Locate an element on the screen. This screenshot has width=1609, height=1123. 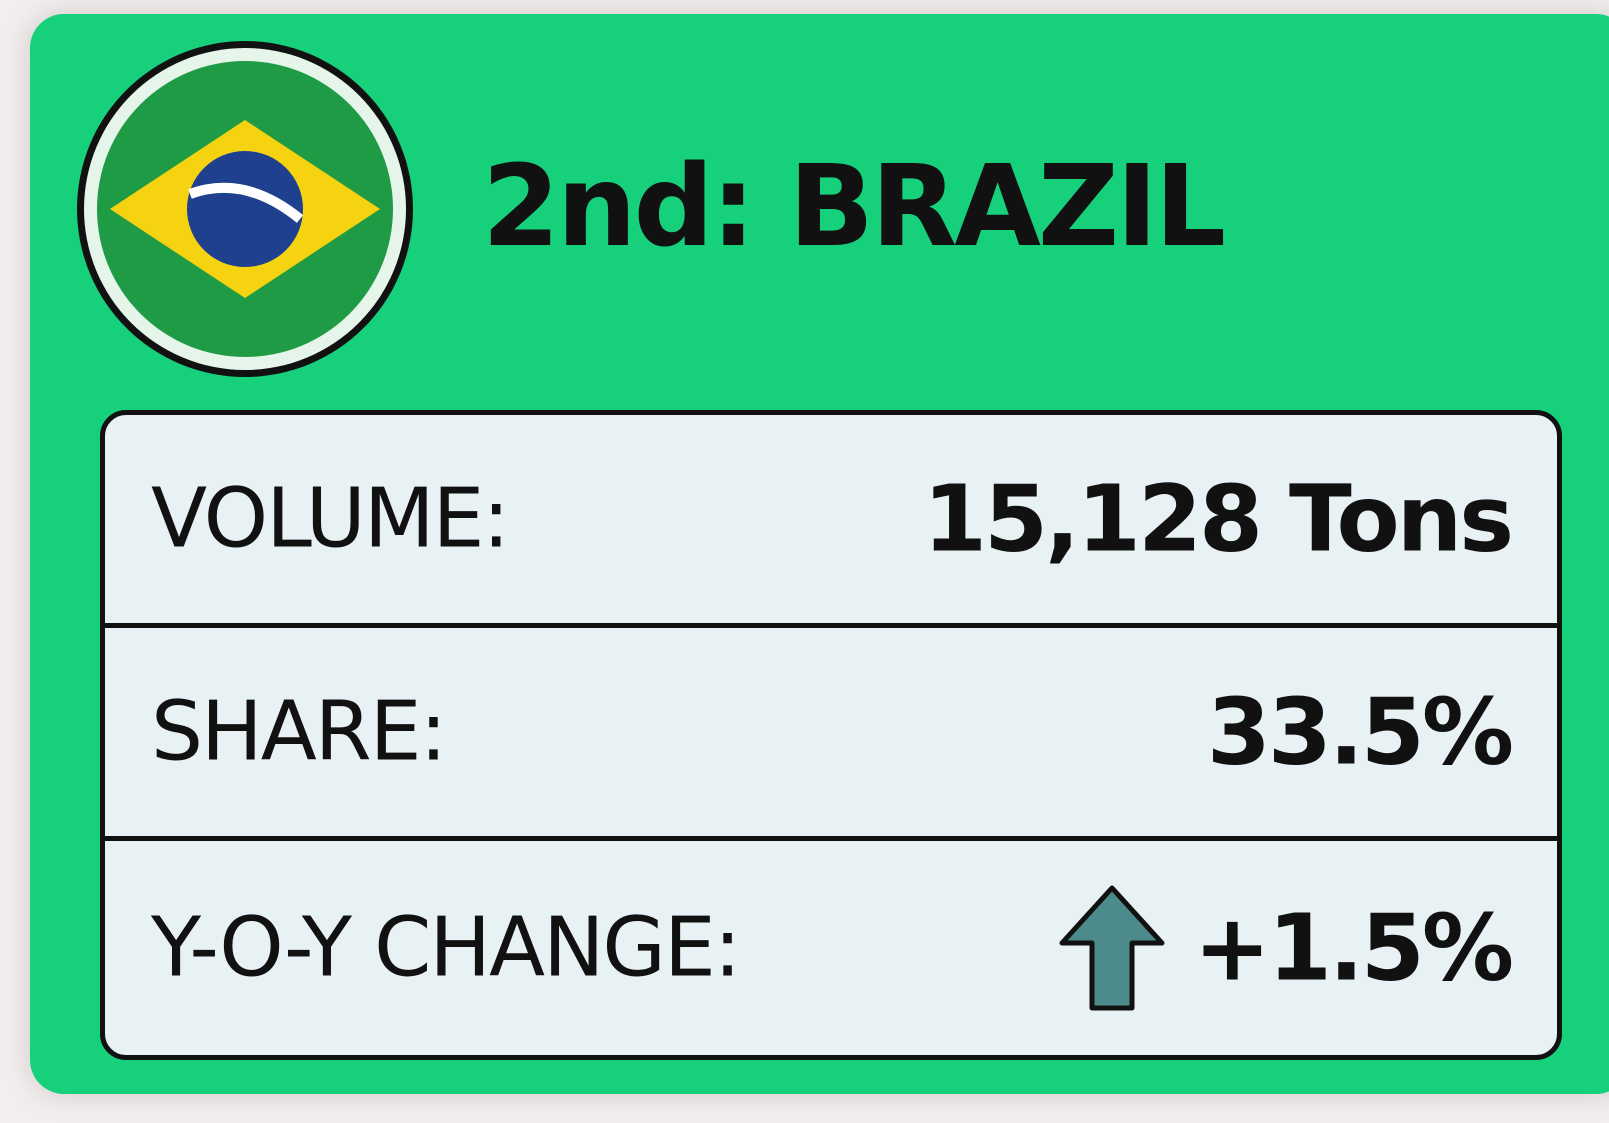
label: VOLUME: is located at coordinates (330, 519).